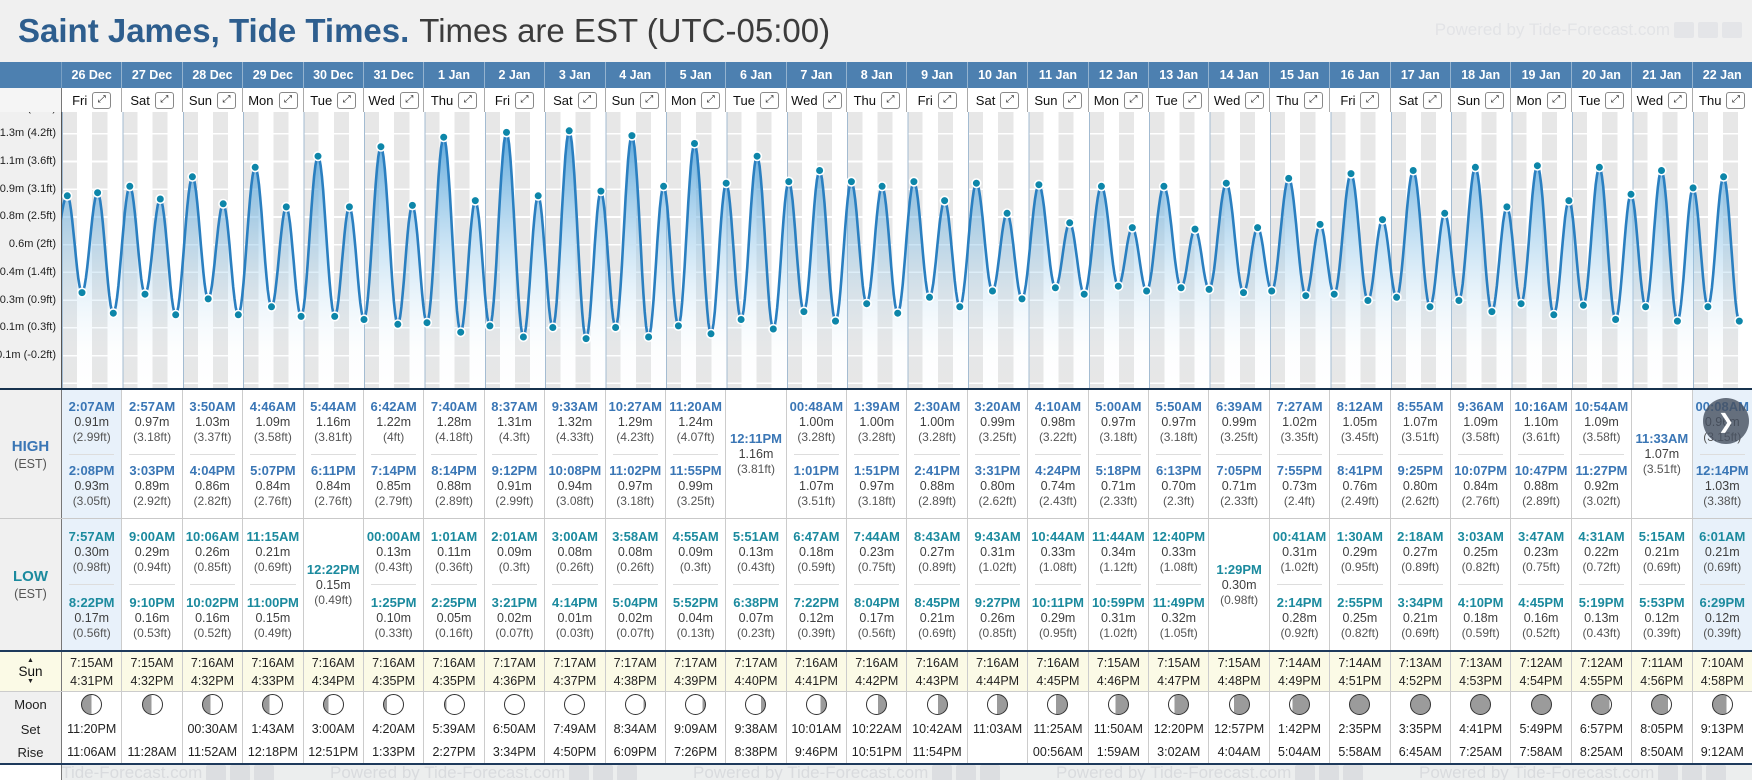 This screenshot has width=1752, height=780. What do you see at coordinates (1726, 421) in the screenshot?
I see `next-week-button: ❯` at bounding box center [1726, 421].